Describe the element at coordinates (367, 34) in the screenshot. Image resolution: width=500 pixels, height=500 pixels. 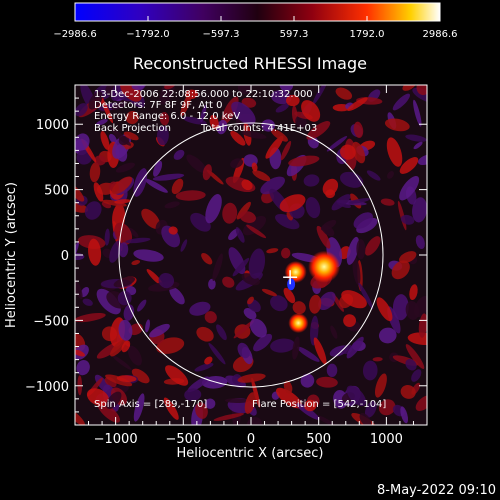
I see `colorbar-tick-label: 1792.0` at that location.